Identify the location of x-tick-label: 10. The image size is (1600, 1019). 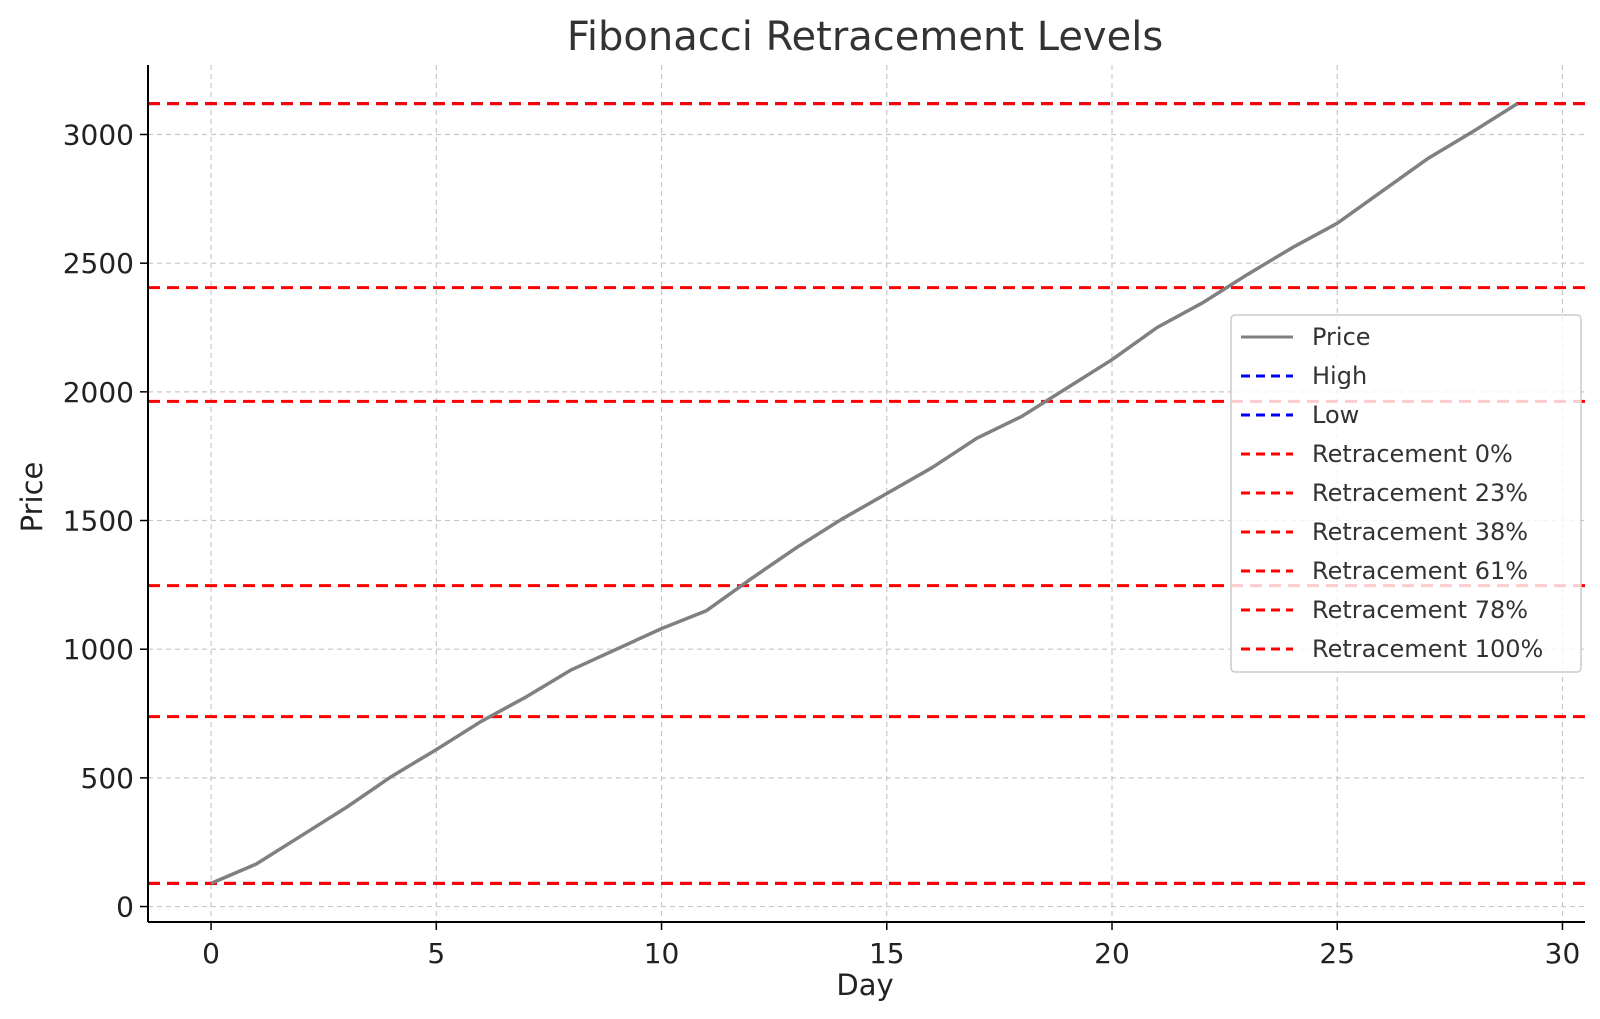
(662, 953).